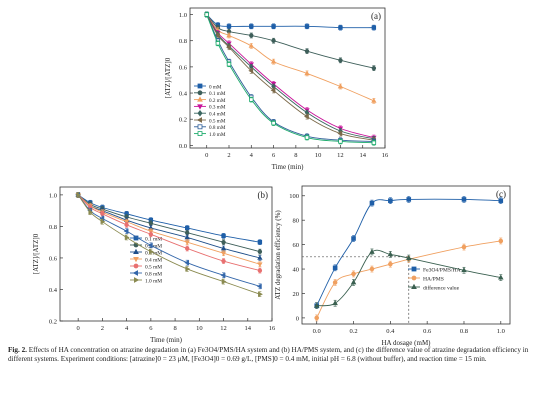  What do you see at coordinates (272, 328) in the screenshot?
I see `x-tick-label-b: 16` at bounding box center [272, 328].